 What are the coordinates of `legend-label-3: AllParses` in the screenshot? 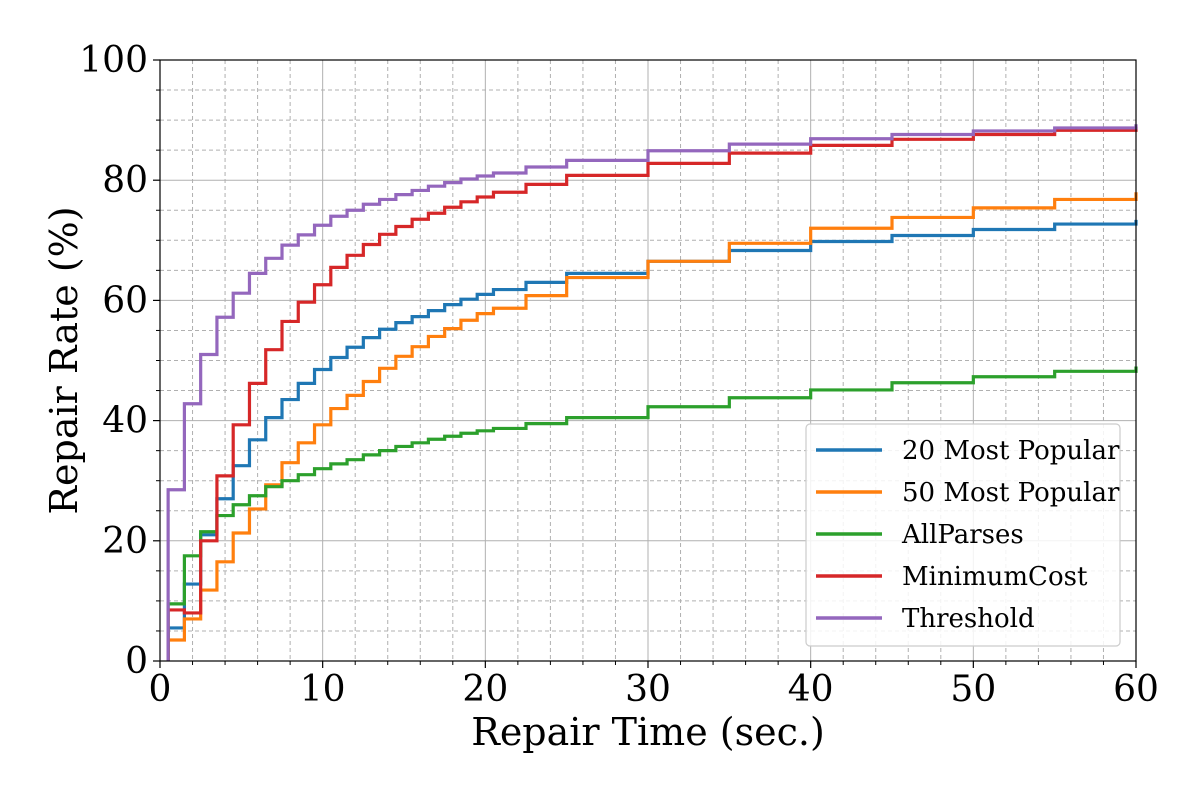 It's located at (962, 535).